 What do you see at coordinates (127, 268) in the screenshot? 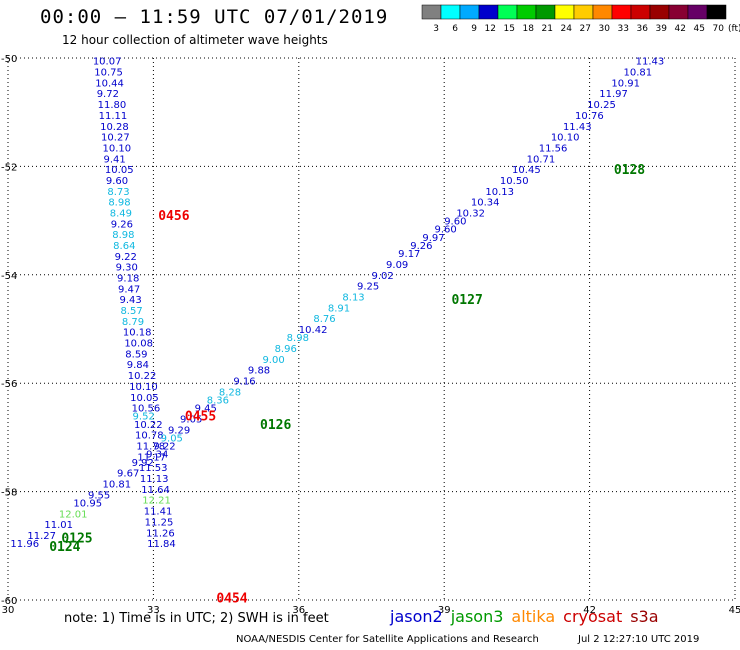
I see `swh-value: 9.30` at bounding box center [127, 268].